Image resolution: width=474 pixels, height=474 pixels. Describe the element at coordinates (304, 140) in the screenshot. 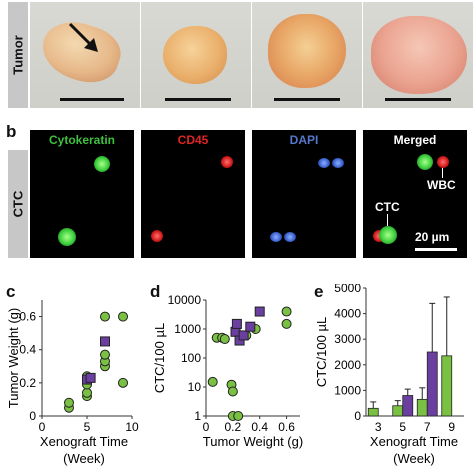

I see `tile-header-dapi: DAPI` at that location.